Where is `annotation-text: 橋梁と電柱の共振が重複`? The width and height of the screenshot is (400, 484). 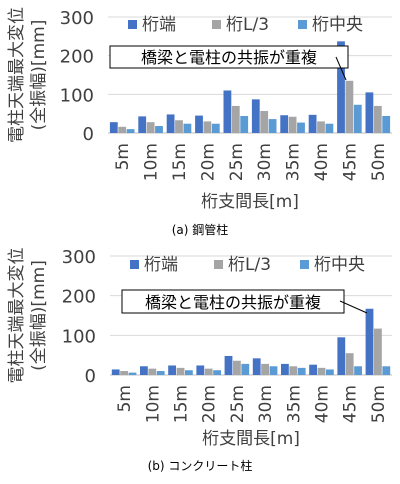
annotation-text: 橋梁と電柱の共振が重複 is located at coordinates (229, 57).